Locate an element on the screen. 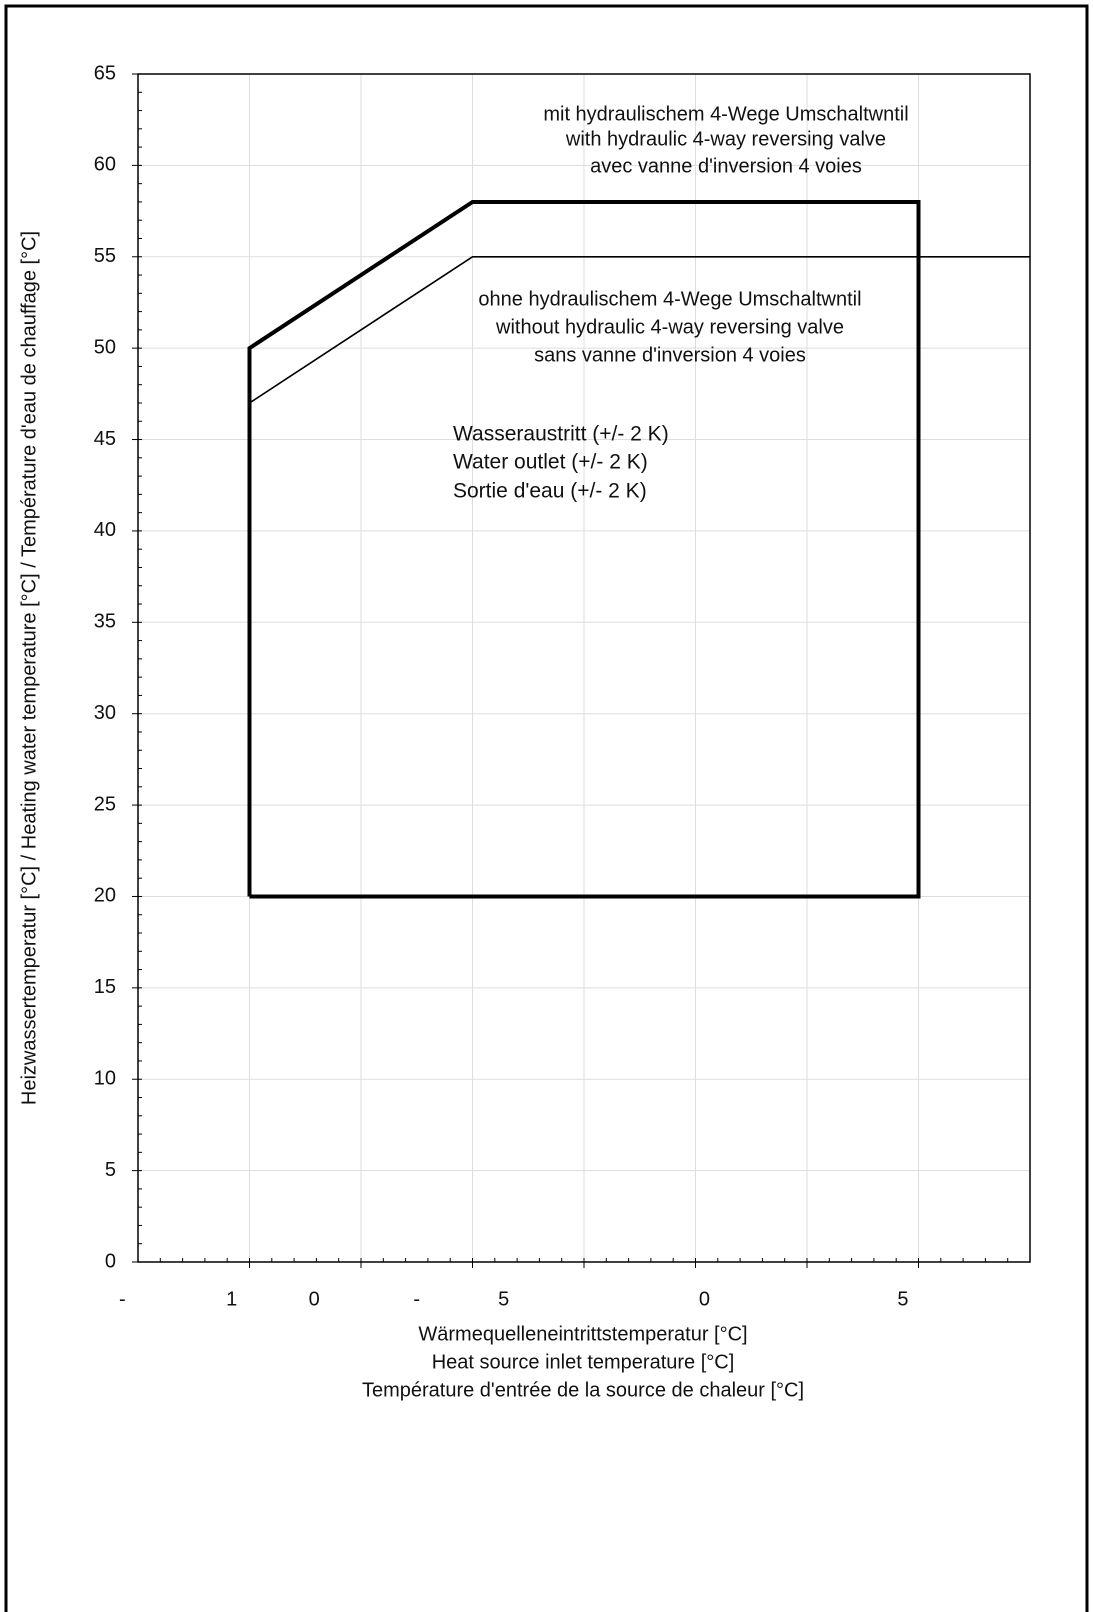  y-tick-label: 15 is located at coordinates (105, 987).